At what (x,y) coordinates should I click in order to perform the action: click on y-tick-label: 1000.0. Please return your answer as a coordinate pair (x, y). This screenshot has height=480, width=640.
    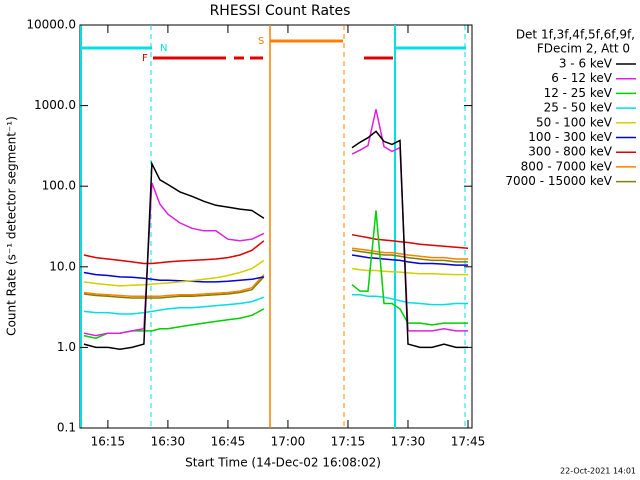
    Looking at the image, I should click on (55, 105).